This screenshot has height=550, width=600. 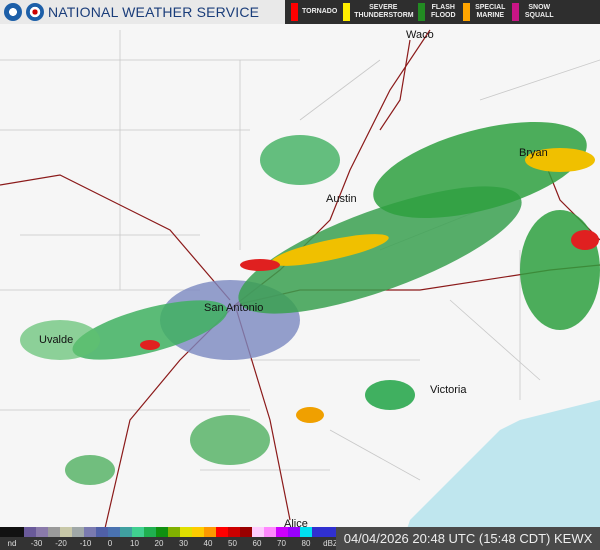 I want to click on city-label: San Antonio, so click(x=234, y=308).